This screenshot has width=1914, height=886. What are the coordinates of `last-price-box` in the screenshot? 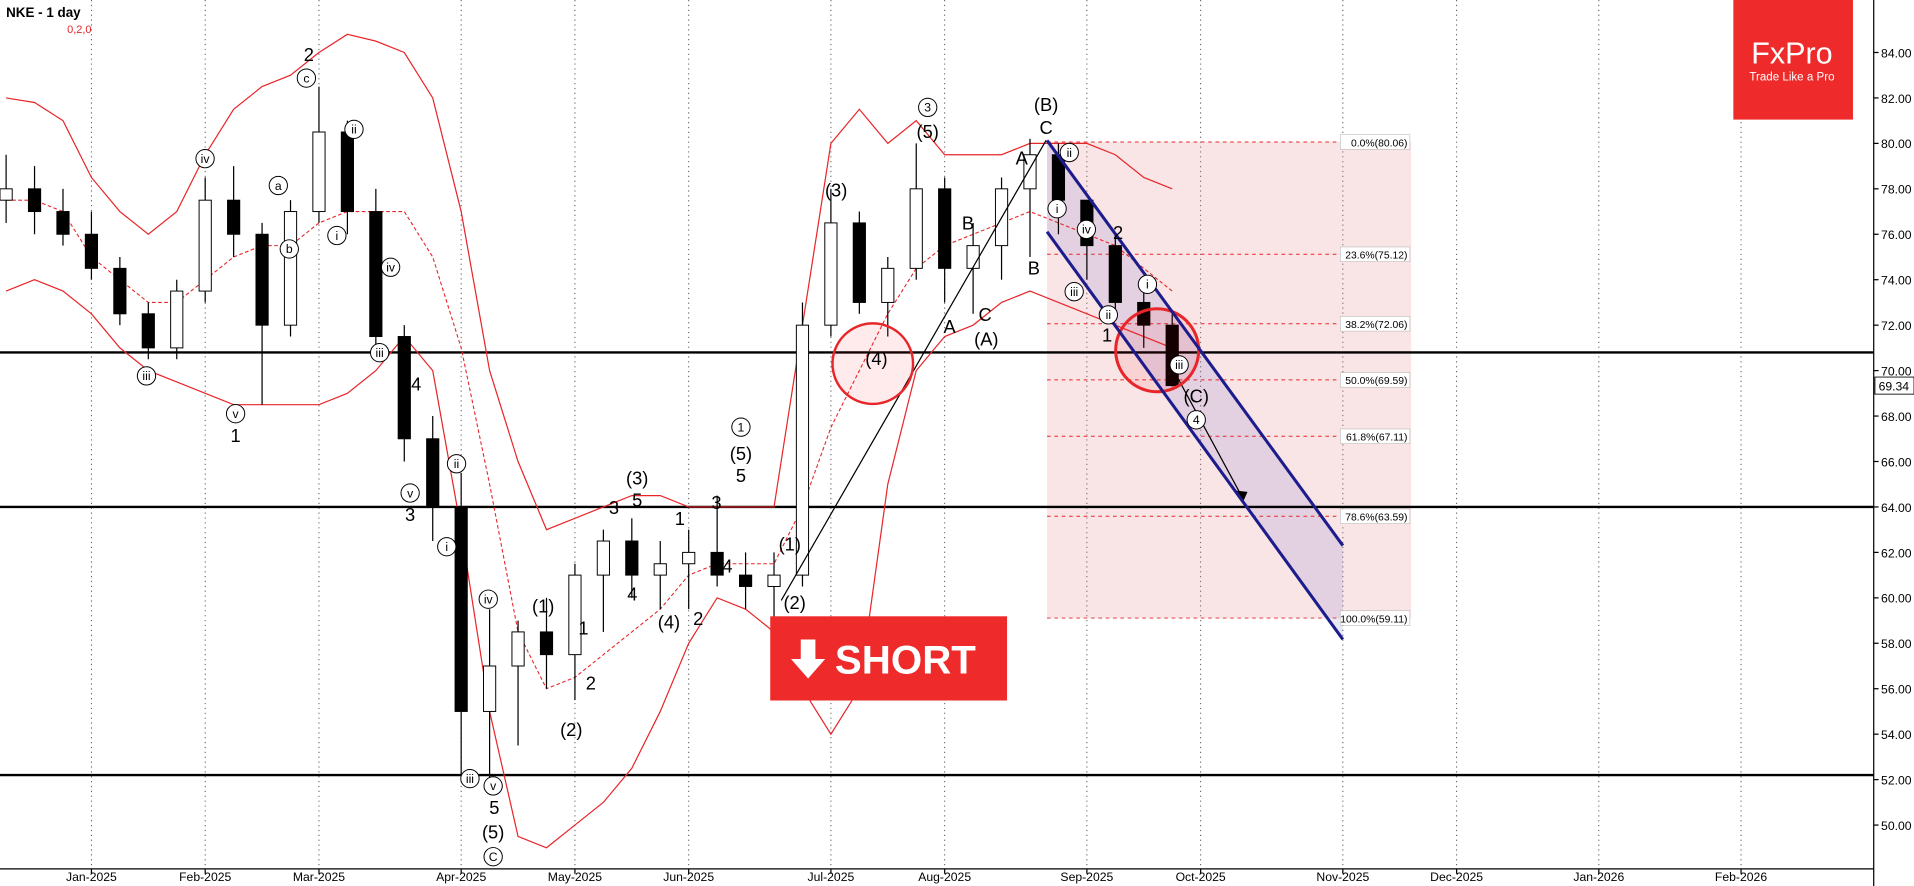 It's located at (1894, 385).